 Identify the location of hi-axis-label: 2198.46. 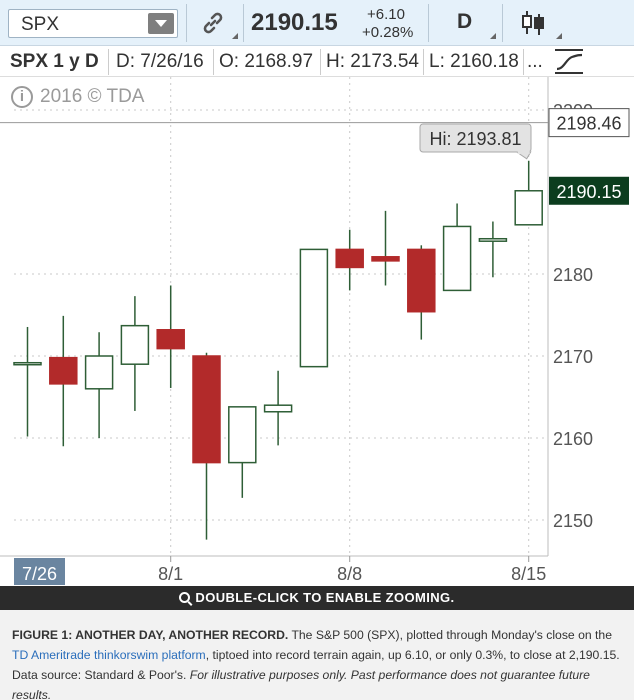
(588, 124).